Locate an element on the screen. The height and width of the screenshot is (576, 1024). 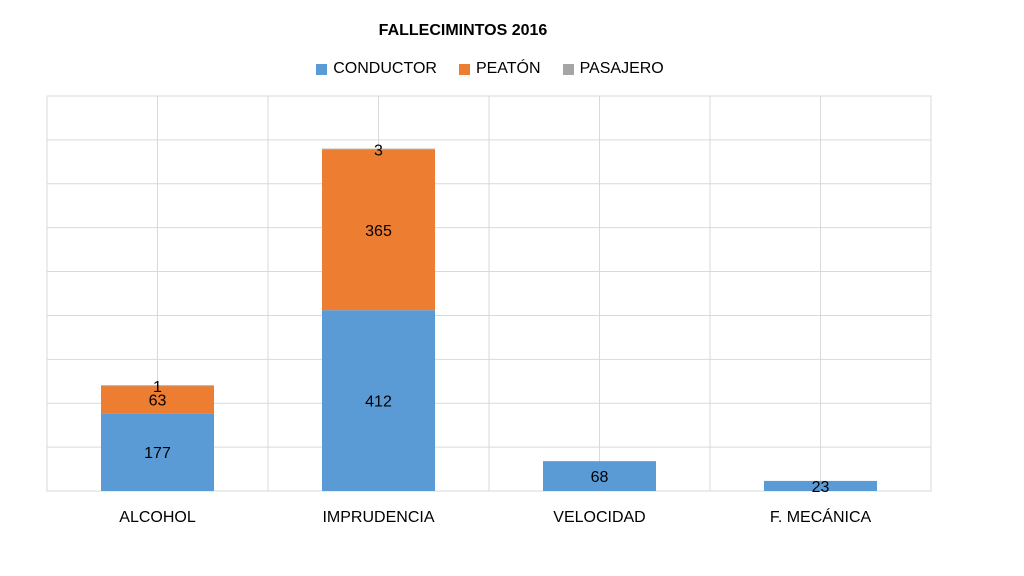
legend: CONDUCTOR PEATÓN PASAJERO is located at coordinates (490, 69).